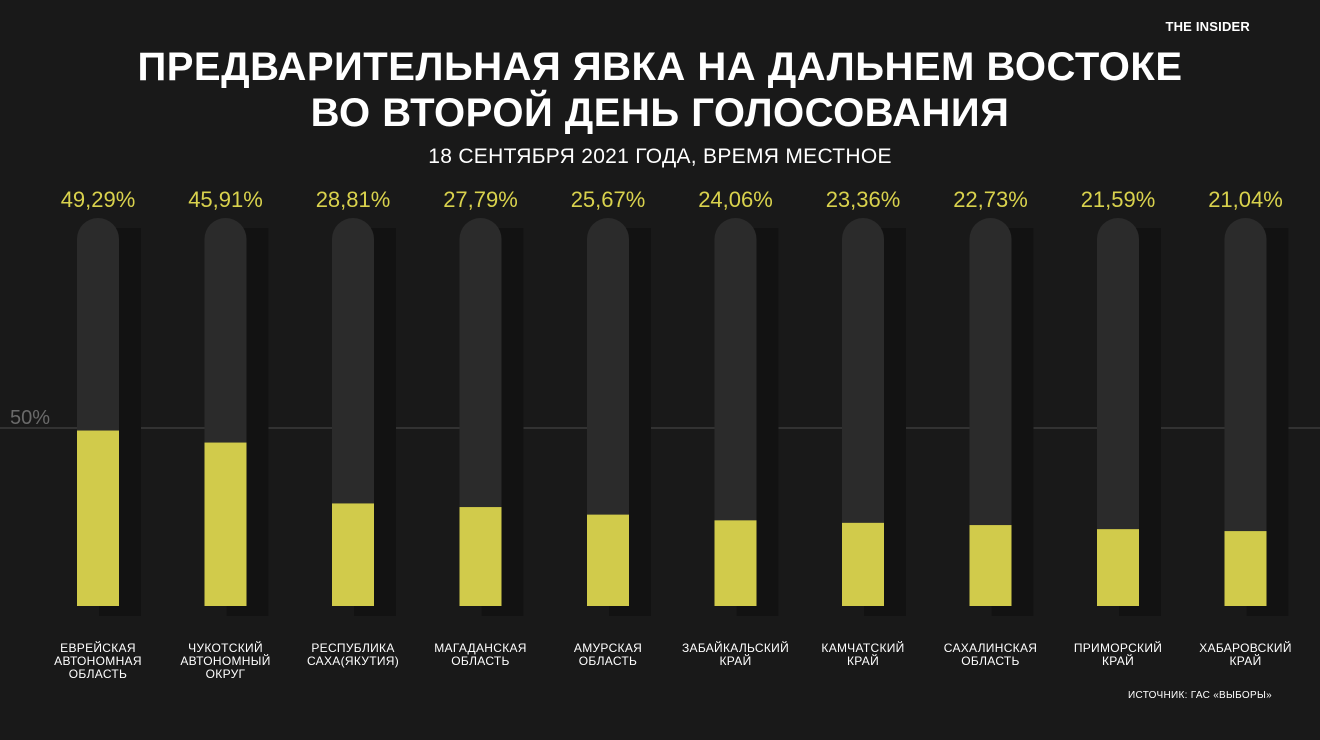  Describe the element at coordinates (990, 199) in the screenshot. I see `value-label: 22,73%` at that location.